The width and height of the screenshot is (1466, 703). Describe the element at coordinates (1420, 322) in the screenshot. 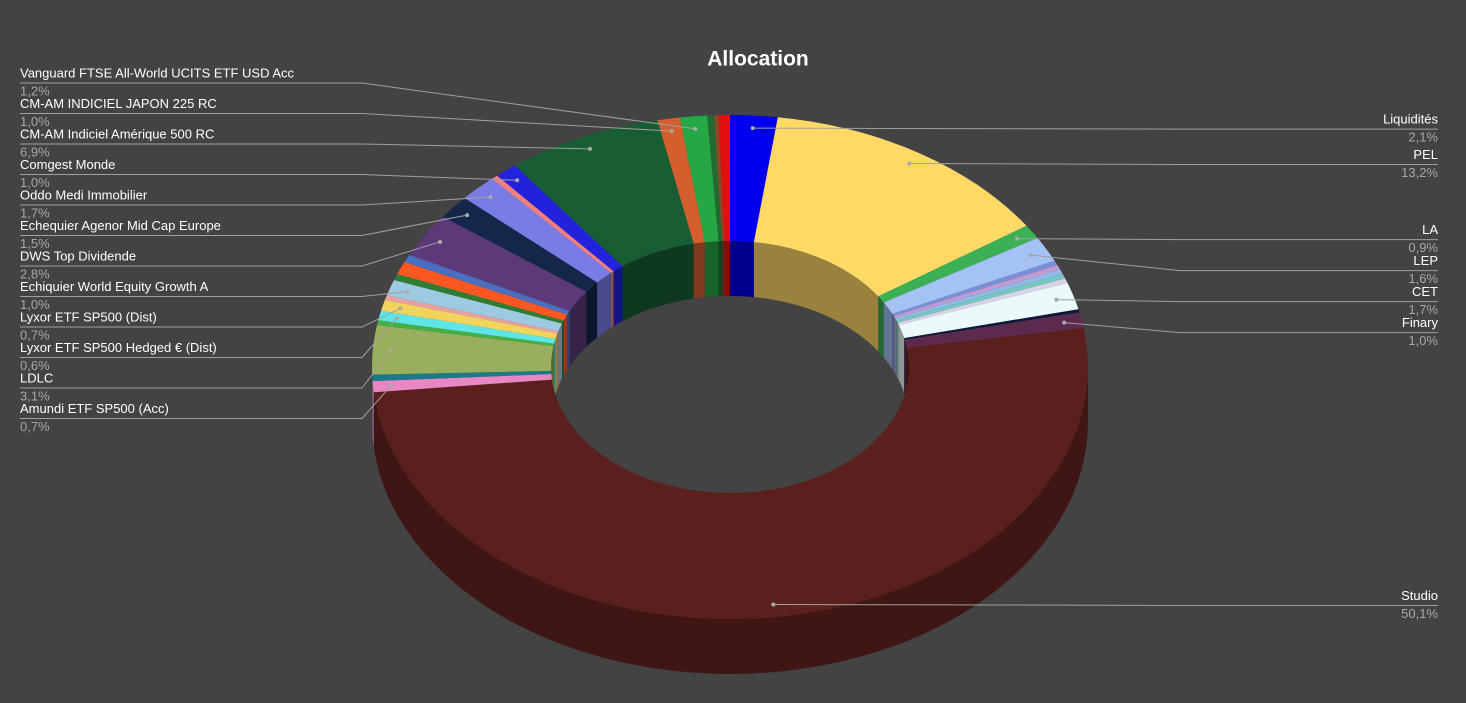

I see `label-name: Finary` at that location.